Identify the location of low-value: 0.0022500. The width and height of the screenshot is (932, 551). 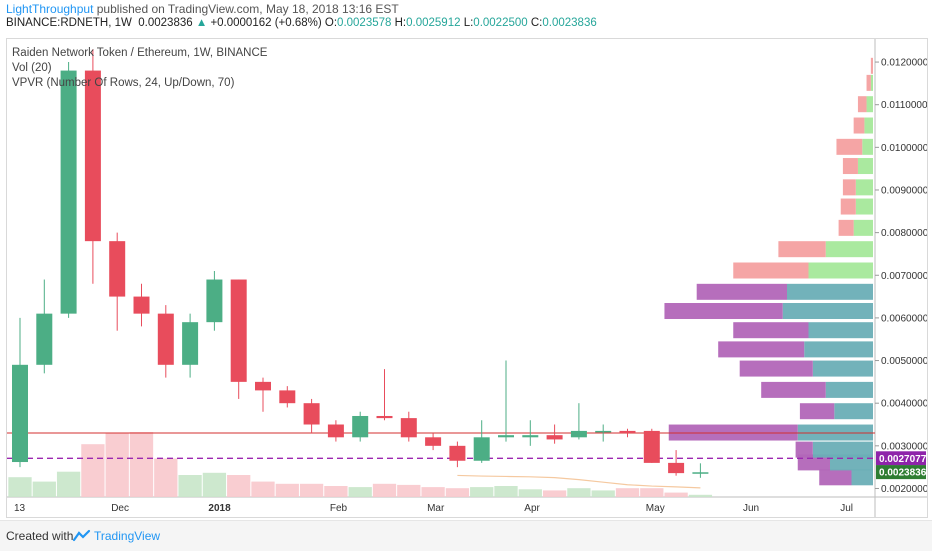
(500, 23).